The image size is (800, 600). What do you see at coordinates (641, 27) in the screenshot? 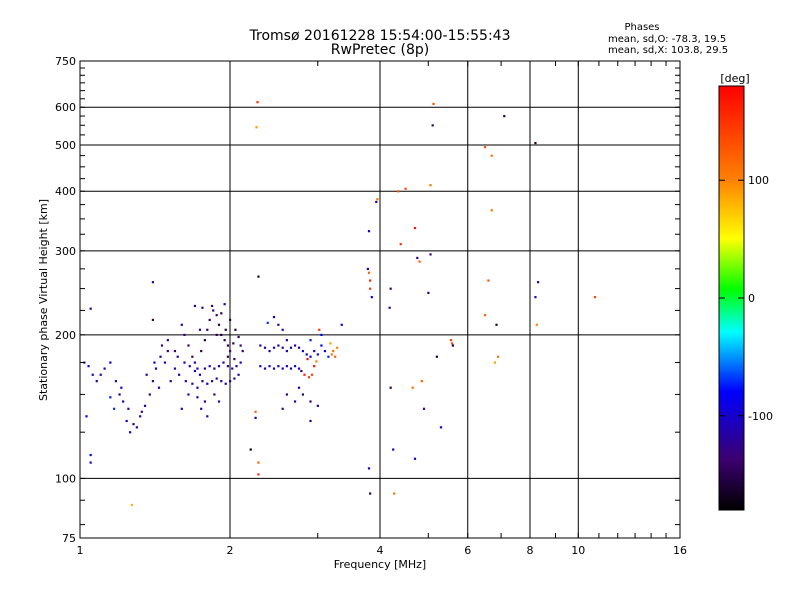
I see `stats-header: Phases` at bounding box center [641, 27].